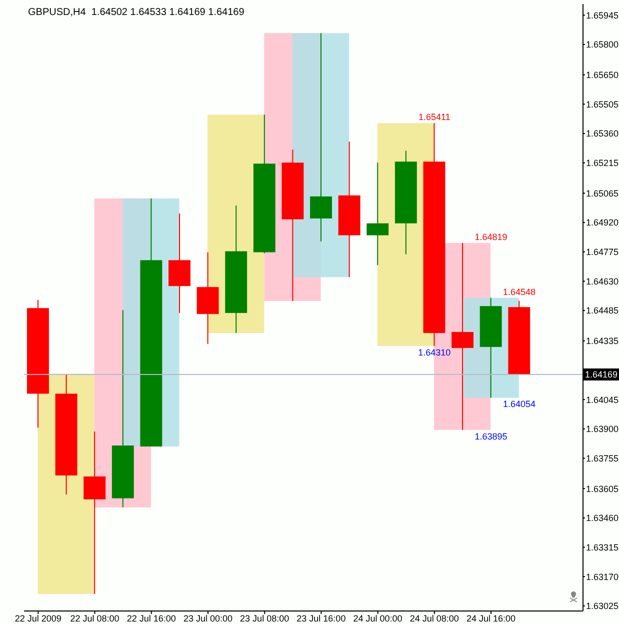 The image size is (619, 625). I want to click on y-tick-label: 1.63170, so click(602, 577).